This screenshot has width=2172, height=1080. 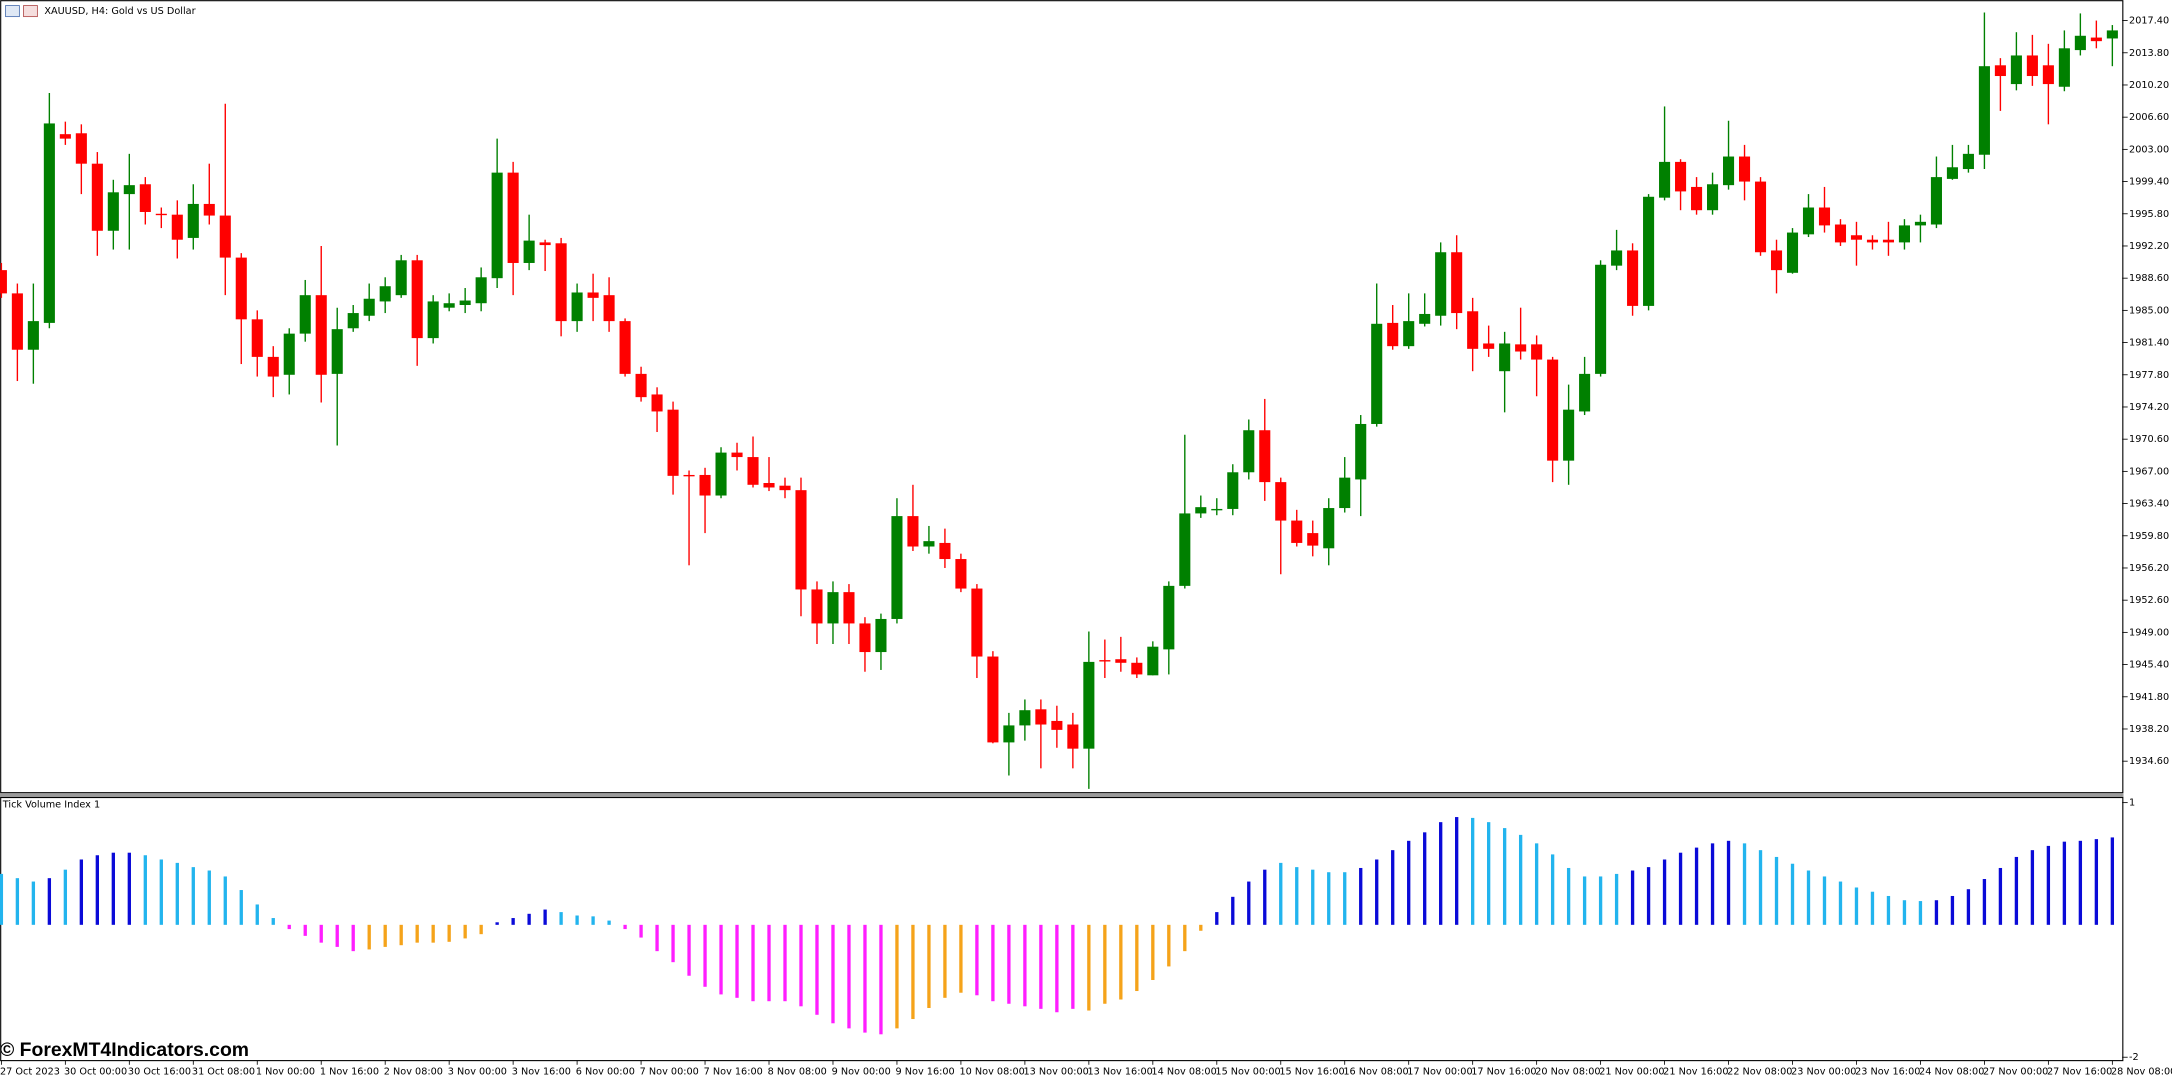 What do you see at coordinates (2149, 761) in the screenshot?
I see `y-tick-label: 1934.60` at bounding box center [2149, 761].